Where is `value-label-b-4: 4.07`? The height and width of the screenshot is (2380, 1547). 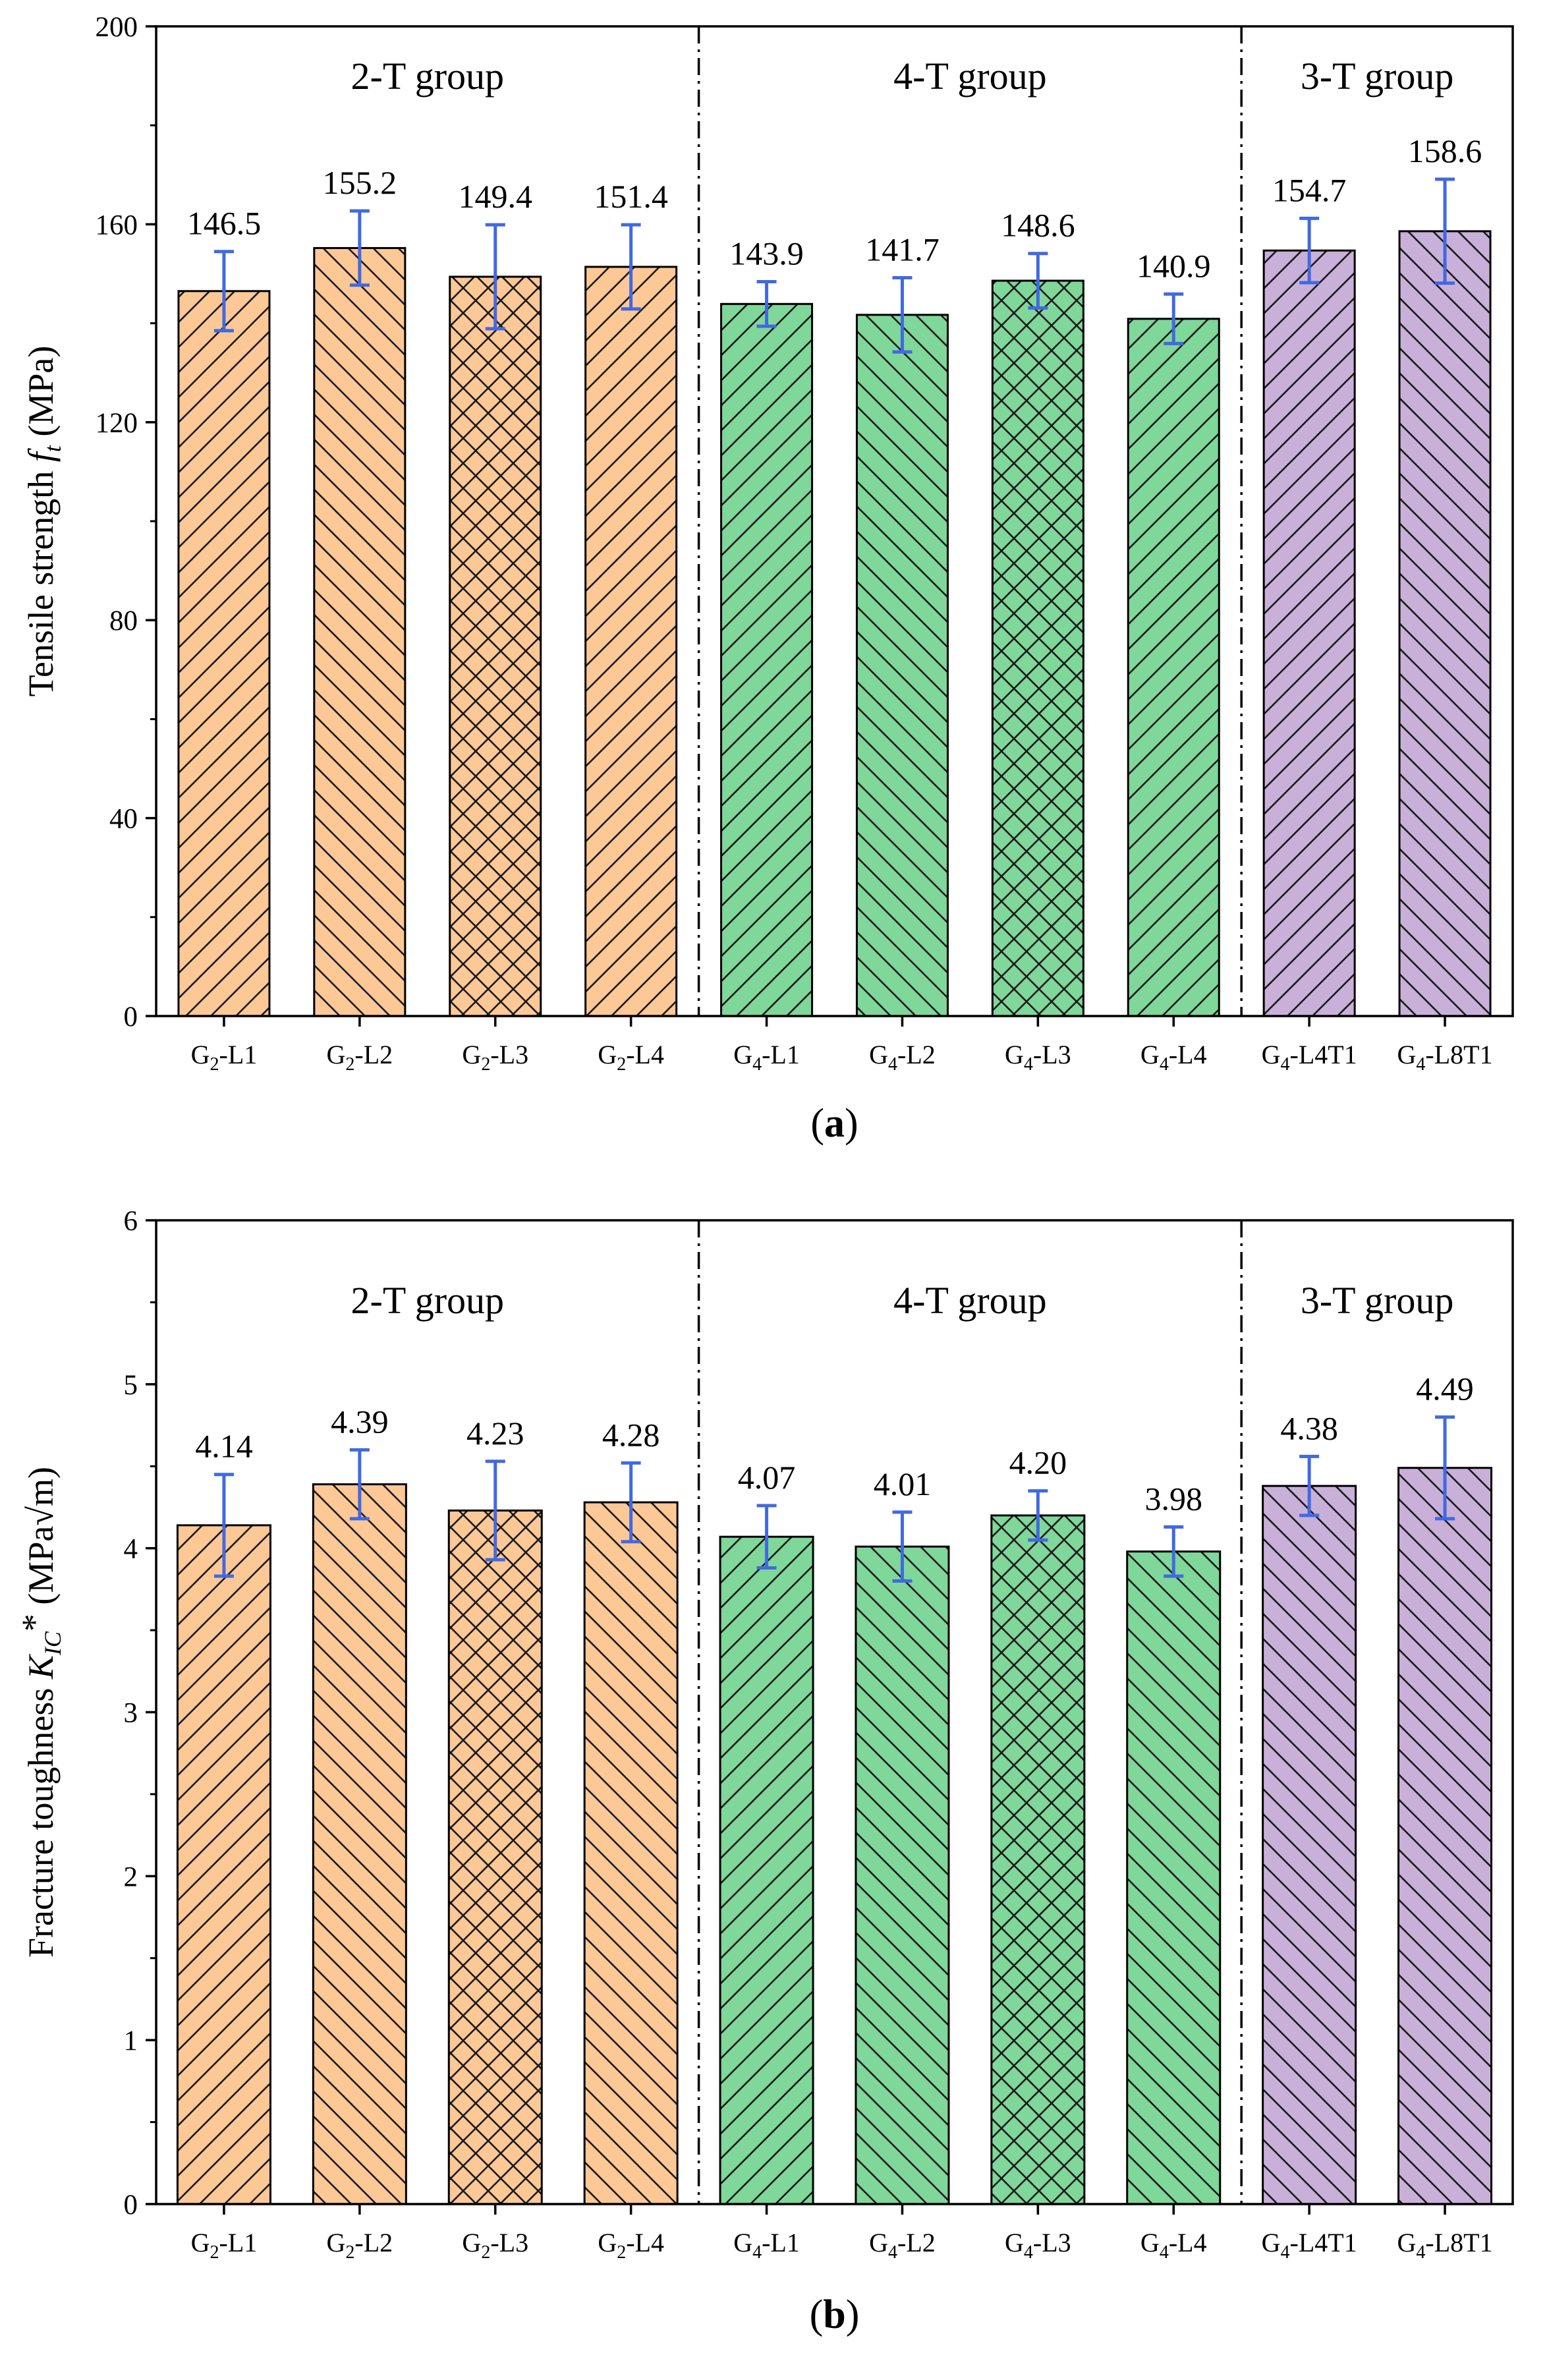 value-label-b-4: 4.07 is located at coordinates (767, 1477).